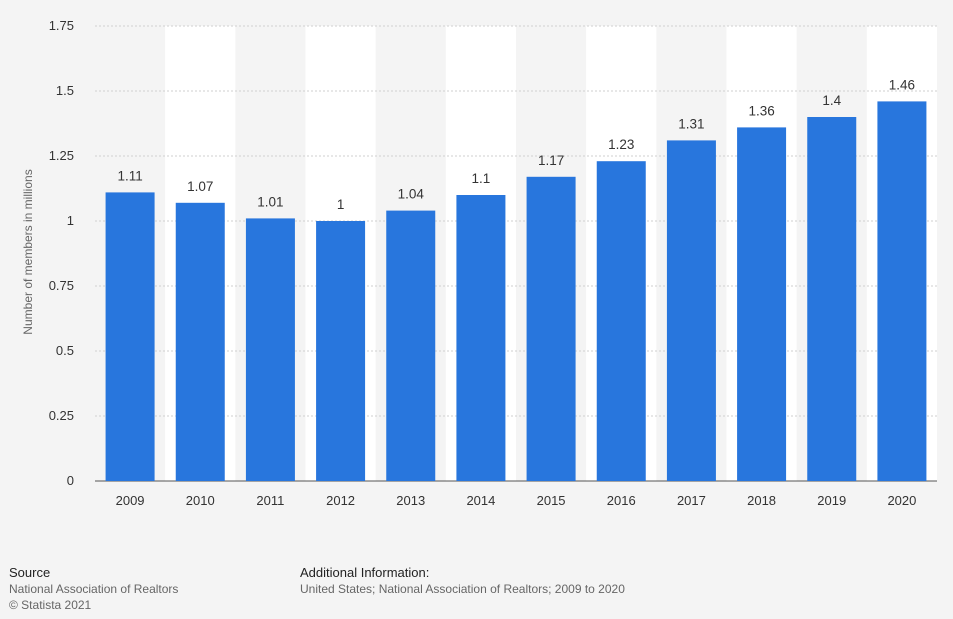  I want to click on source-name: National Association of Realtors, so click(94, 589).